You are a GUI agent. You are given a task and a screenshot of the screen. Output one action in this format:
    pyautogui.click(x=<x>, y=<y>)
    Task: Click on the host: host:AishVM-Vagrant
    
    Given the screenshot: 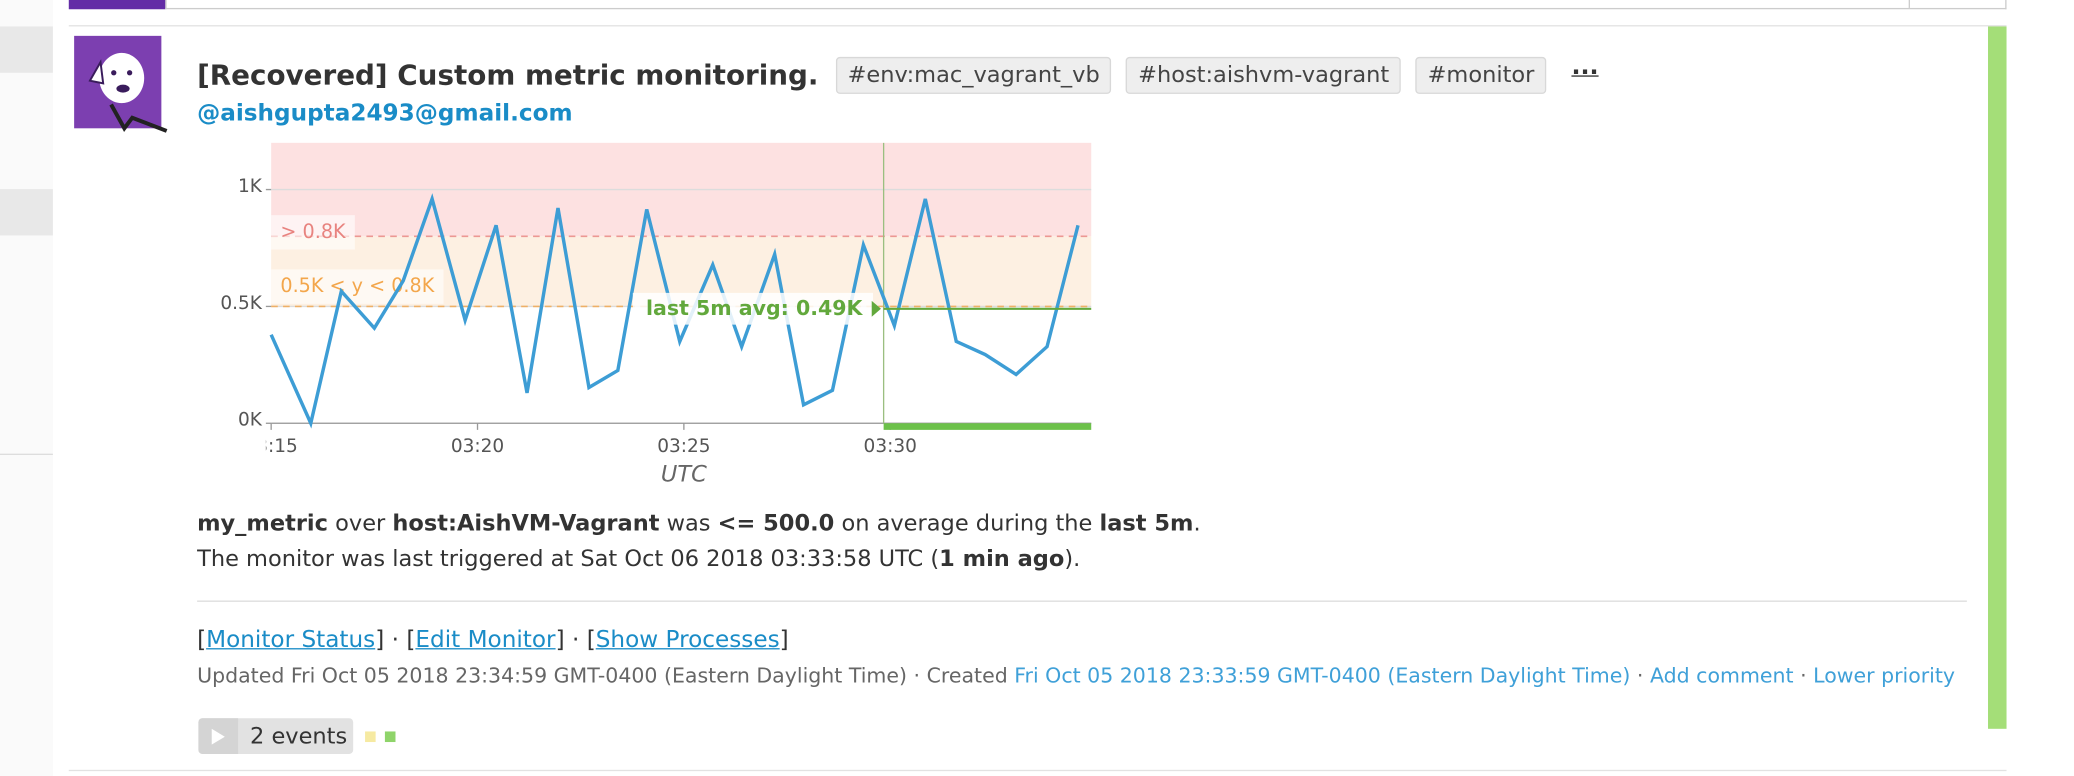 What is the action you would take?
    pyautogui.click(x=526, y=524)
    